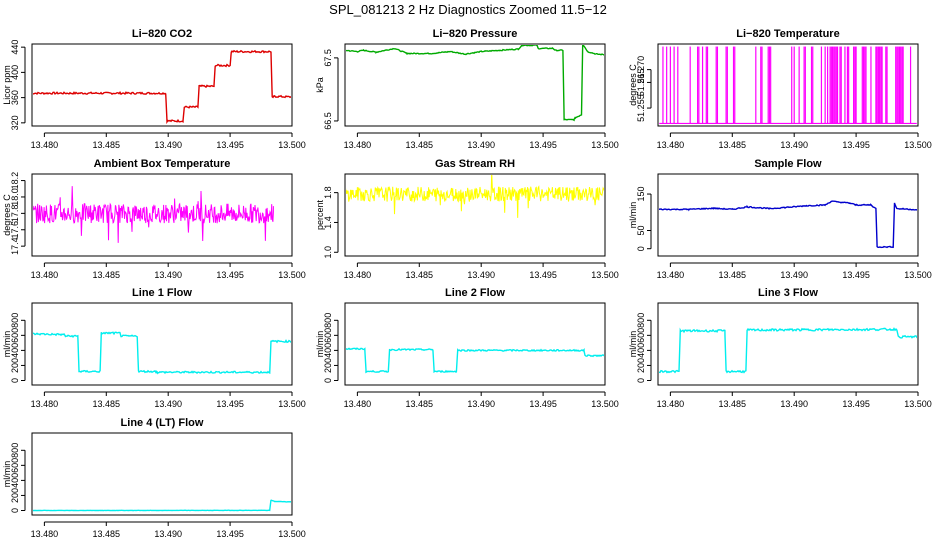 This screenshot has height=540, width=936. Describe the element at coordinates (328, 252) in the screenshot. I see `y-tick-label: 1.0` at that location.